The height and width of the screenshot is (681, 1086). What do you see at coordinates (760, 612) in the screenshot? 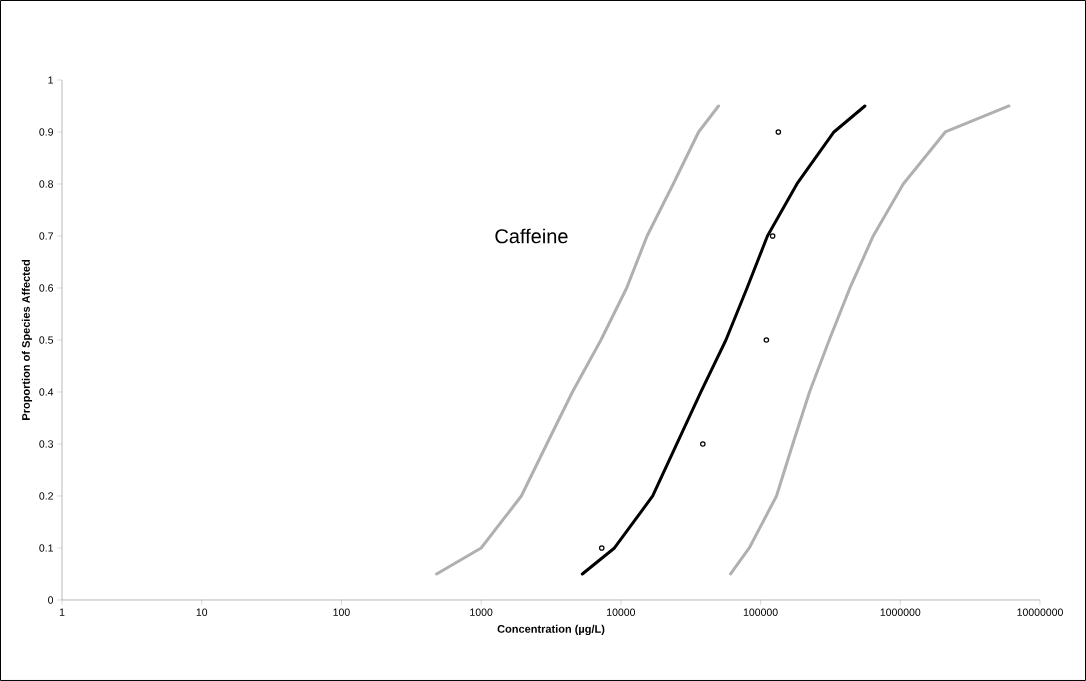
I see `x-tick-label: 100000` at bounding box center [760, 612].